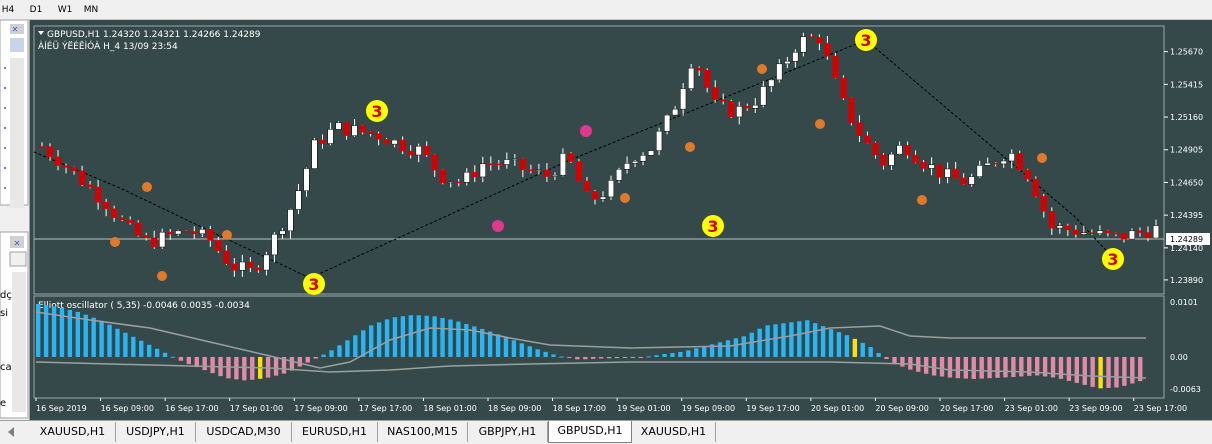 This screenshot has height=444, width=1212. What do you see at coordinates (91, 10) in the screenshot?
I see `timeframe-mn-button: MN` at bounding box center [91, 10].